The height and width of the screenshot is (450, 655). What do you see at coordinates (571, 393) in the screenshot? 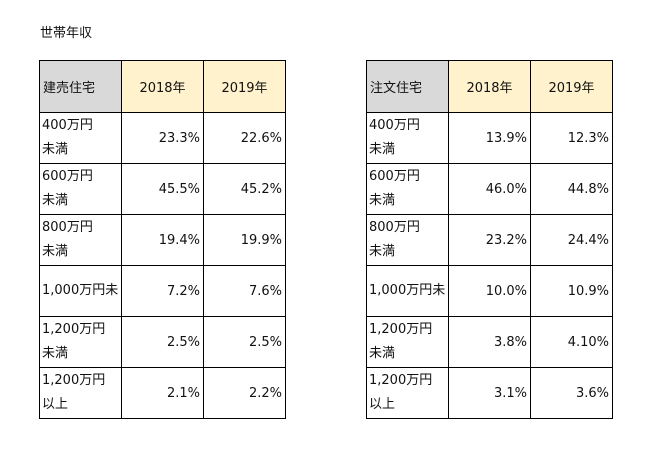
I see `value-2019: 3.6%` at bounding box center [571, 393].